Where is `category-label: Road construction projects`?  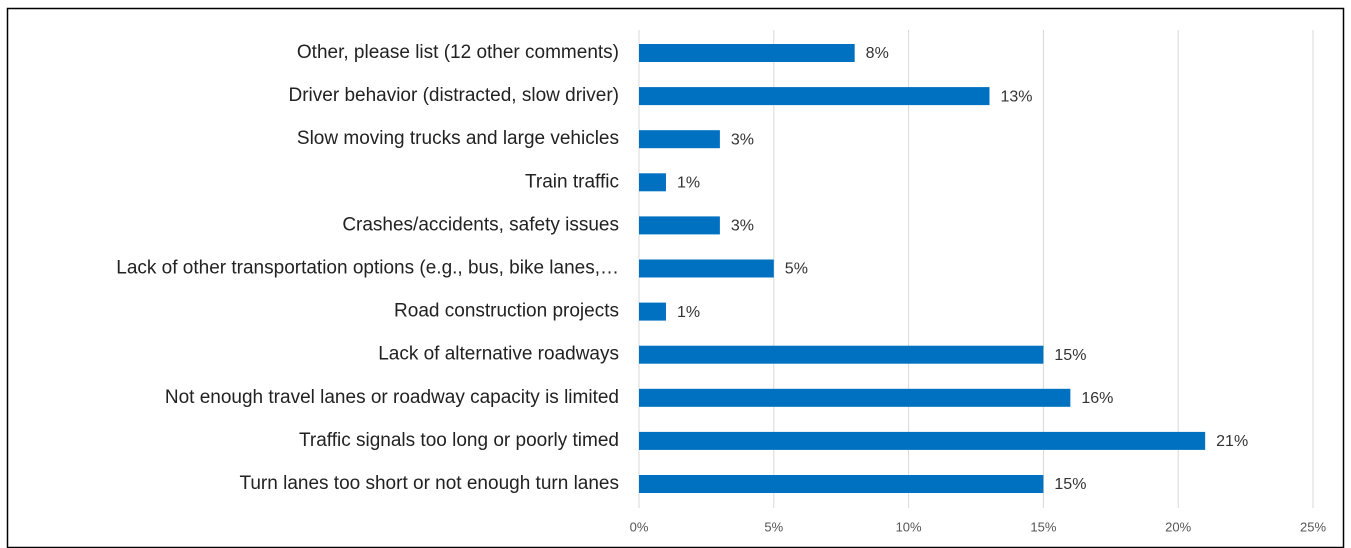 category-label: Road construction projects is located at coordinates (506, 311).